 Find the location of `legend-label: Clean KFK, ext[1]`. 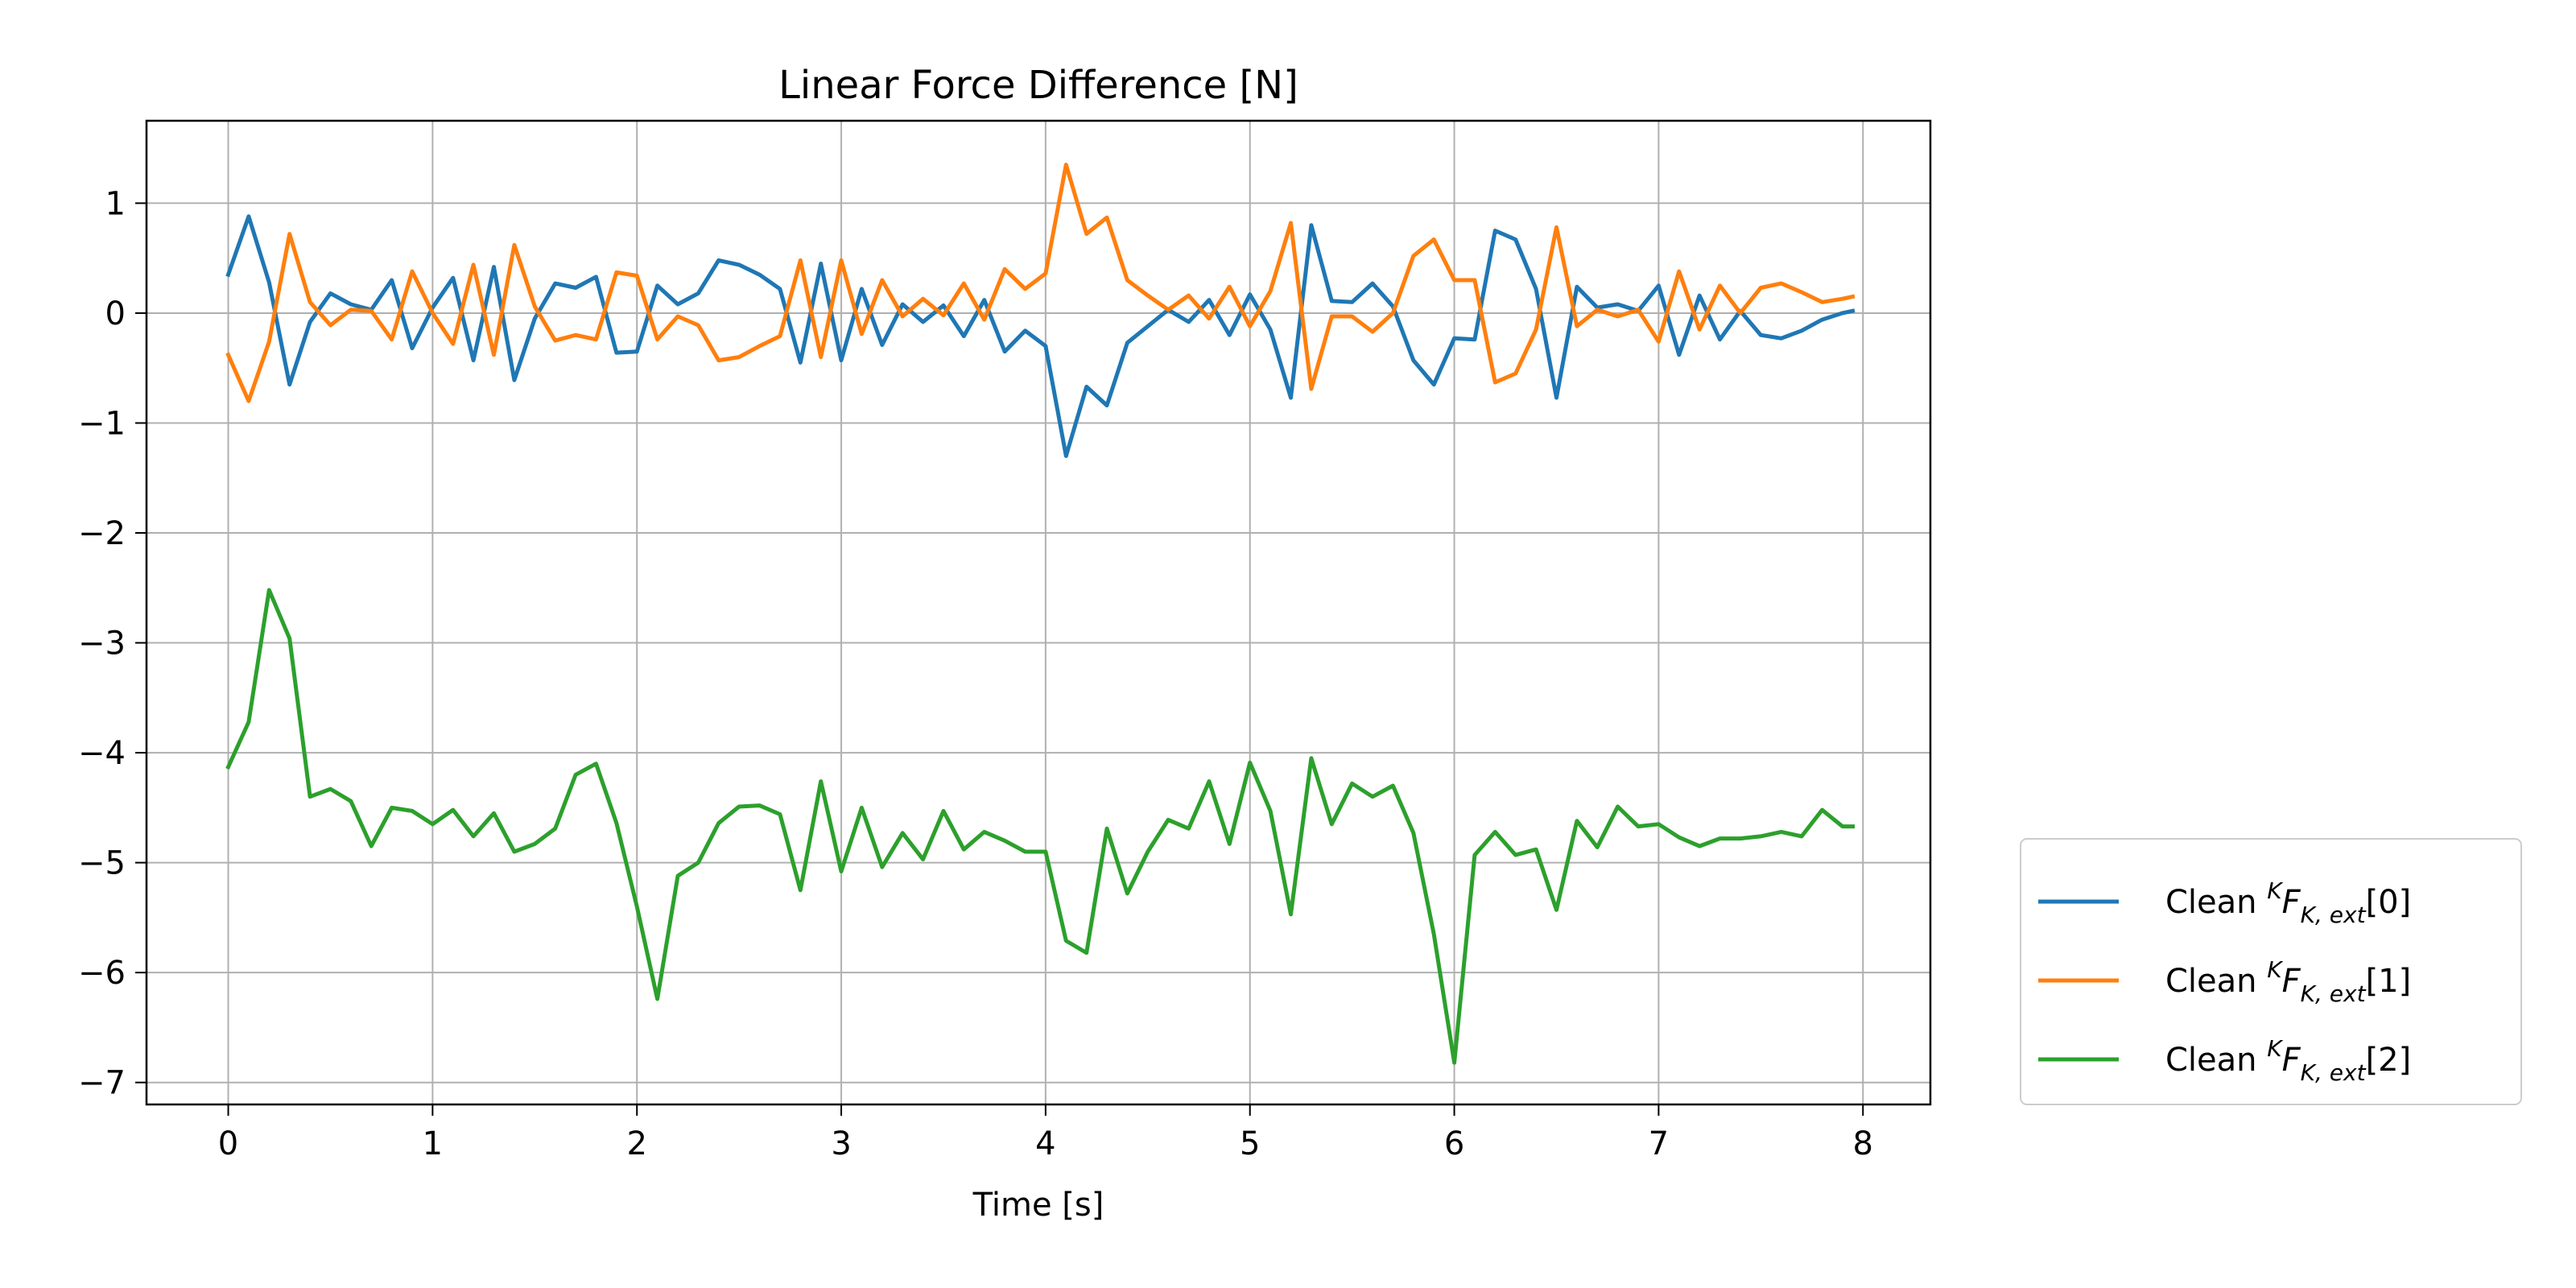

legend-label: Clean KFK, ext[1] is located at coordinates (2288, 981).